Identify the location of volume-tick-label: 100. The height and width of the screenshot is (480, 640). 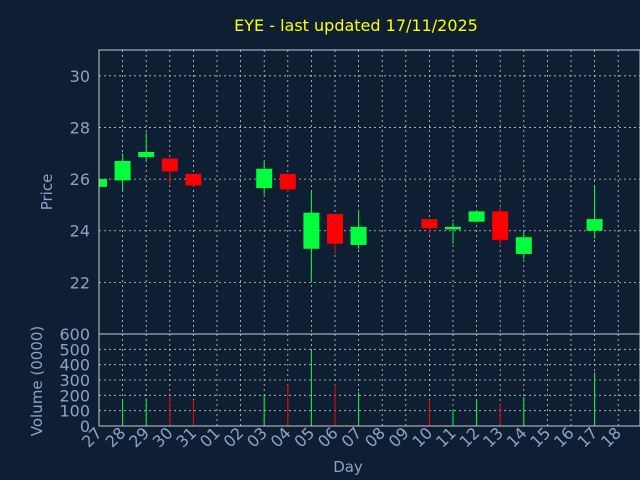
(74, 411).